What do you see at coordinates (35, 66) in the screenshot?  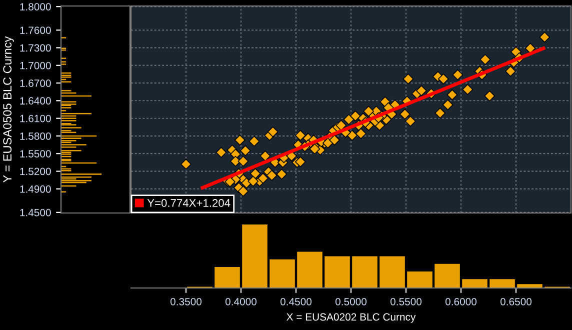 I see `y-tick-label: 1.7000` at bounding box center [35, 66].